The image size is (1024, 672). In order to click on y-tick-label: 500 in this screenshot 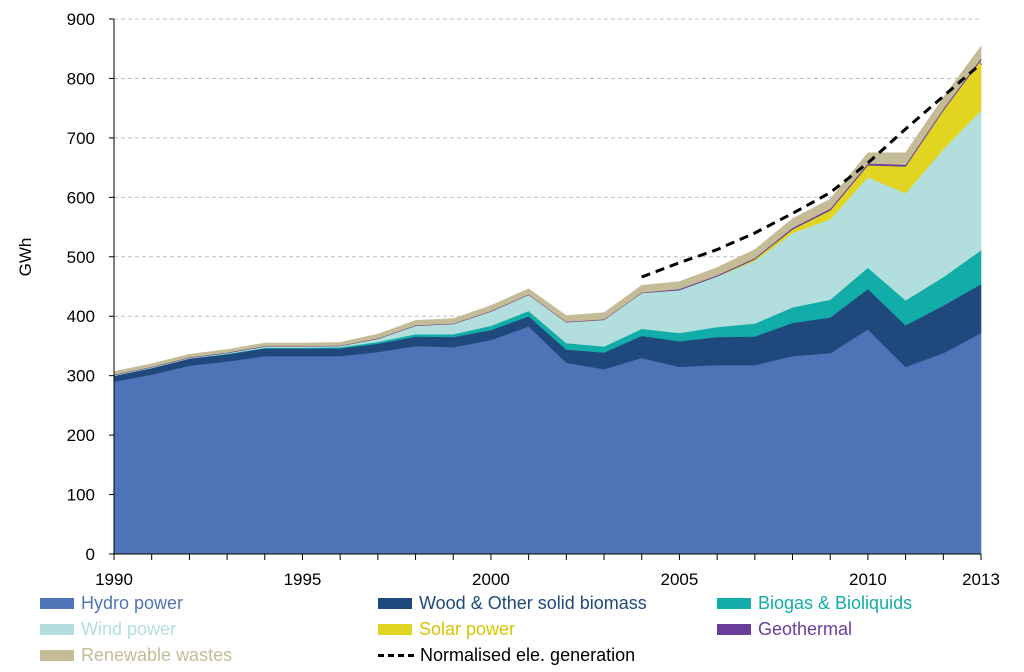, I will do `click(81, 257)`.